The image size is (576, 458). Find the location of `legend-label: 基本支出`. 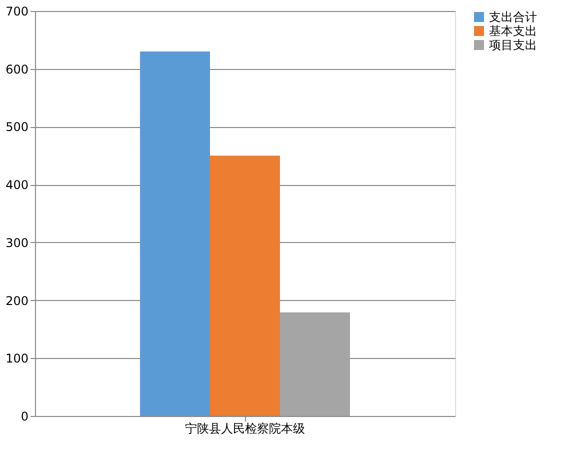

legend-label: 基本支出 is located at coordinates (513, 31).